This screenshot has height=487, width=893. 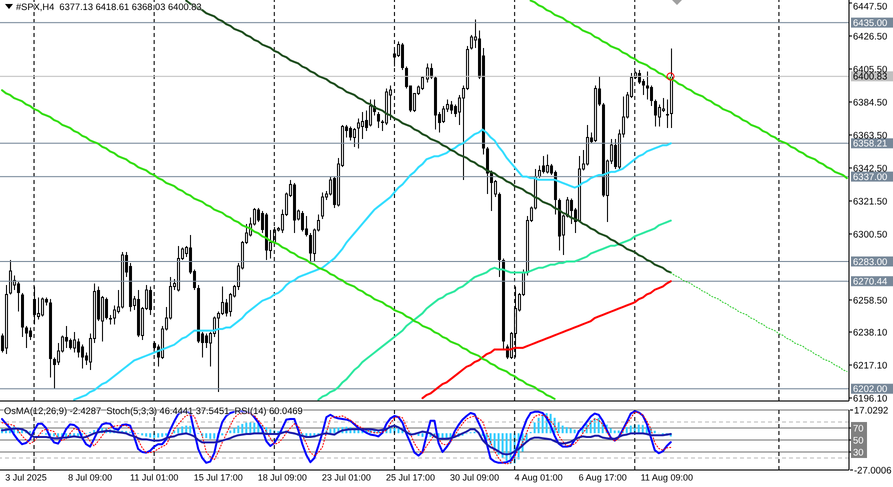 What do you see at coordinates (870, 398) in the screenshot?
I see `y-tick-label: 6196.10` at bounding box center [870, 398].